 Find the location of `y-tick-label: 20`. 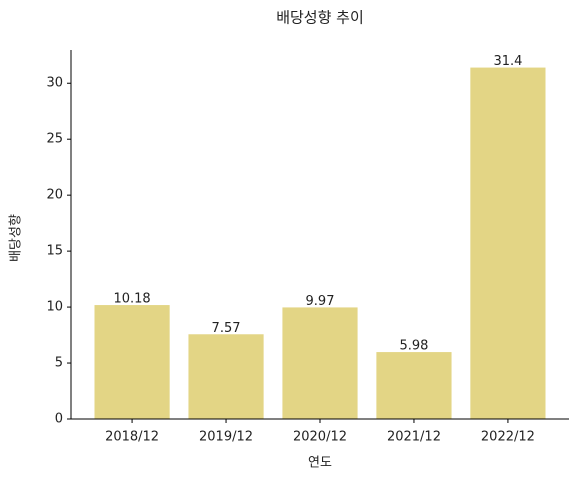

y-tick-label: 20 is located at coordinates (54, 195).